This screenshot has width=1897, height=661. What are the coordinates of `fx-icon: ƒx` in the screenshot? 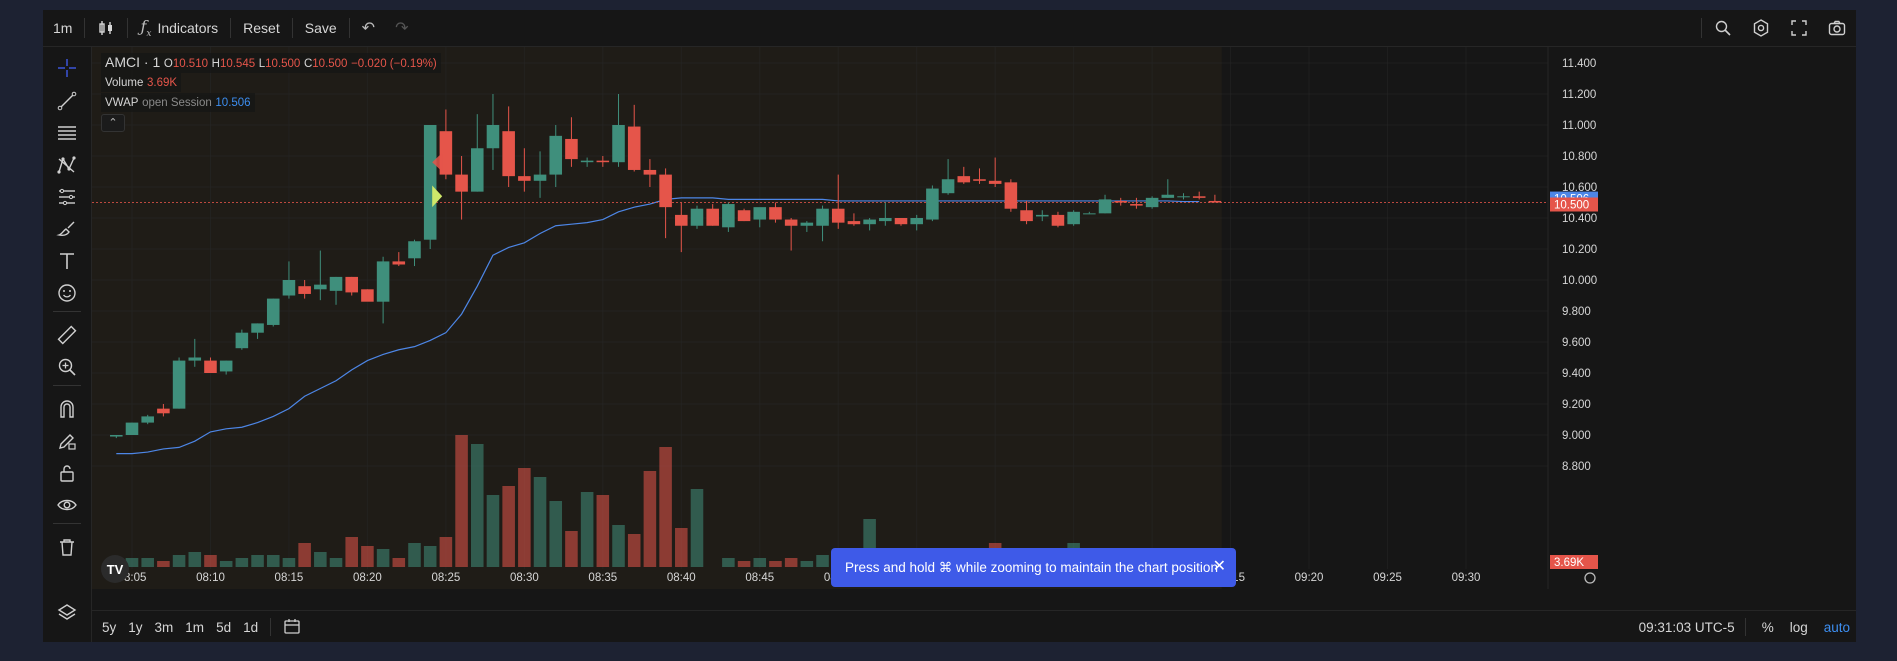 It's located at (146, 28).